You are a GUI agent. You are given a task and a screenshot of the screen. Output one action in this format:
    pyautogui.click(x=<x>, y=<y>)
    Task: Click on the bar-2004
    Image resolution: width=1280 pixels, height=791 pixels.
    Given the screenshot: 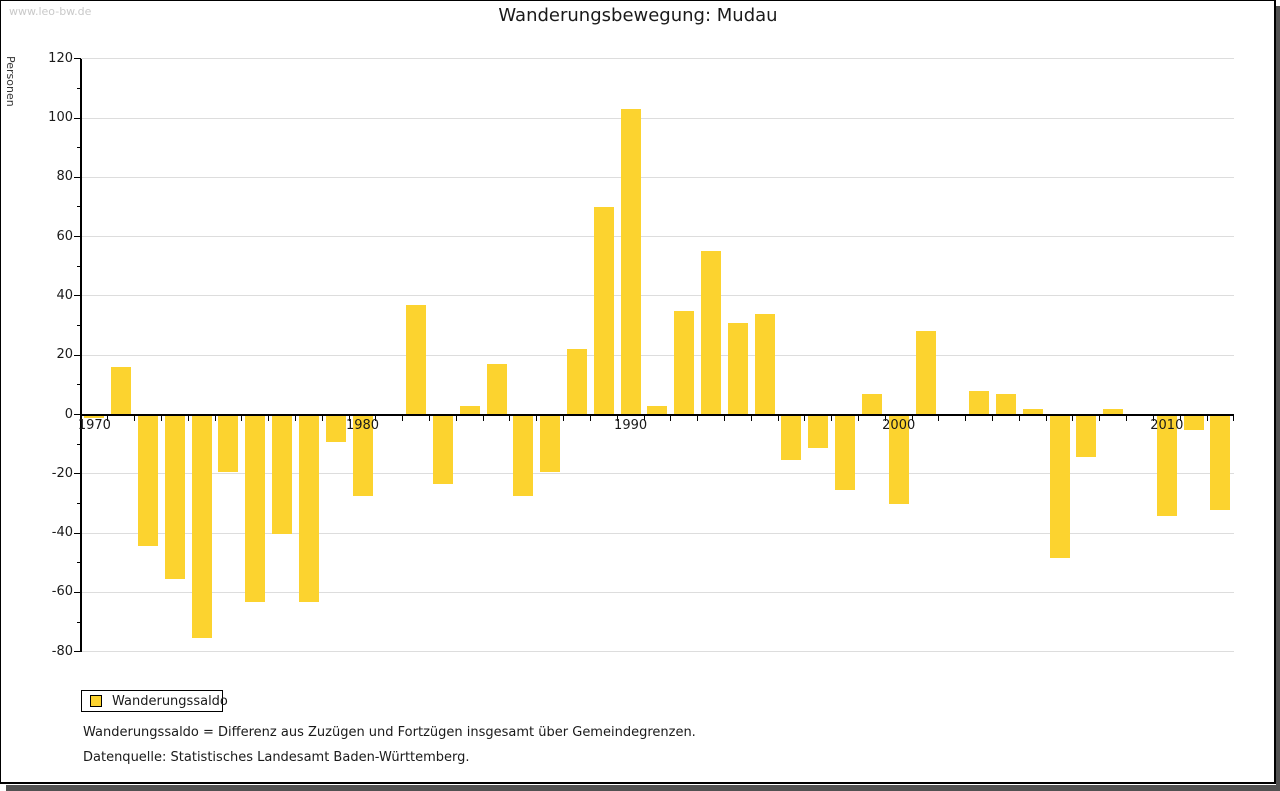 What is the action you would take?
    pyautogui.click(x=1005, y=404)
    